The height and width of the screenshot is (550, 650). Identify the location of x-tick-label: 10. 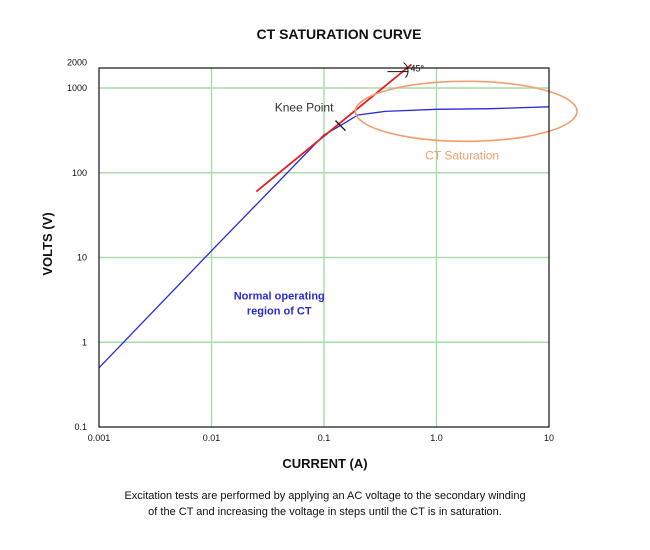
(549, 438).